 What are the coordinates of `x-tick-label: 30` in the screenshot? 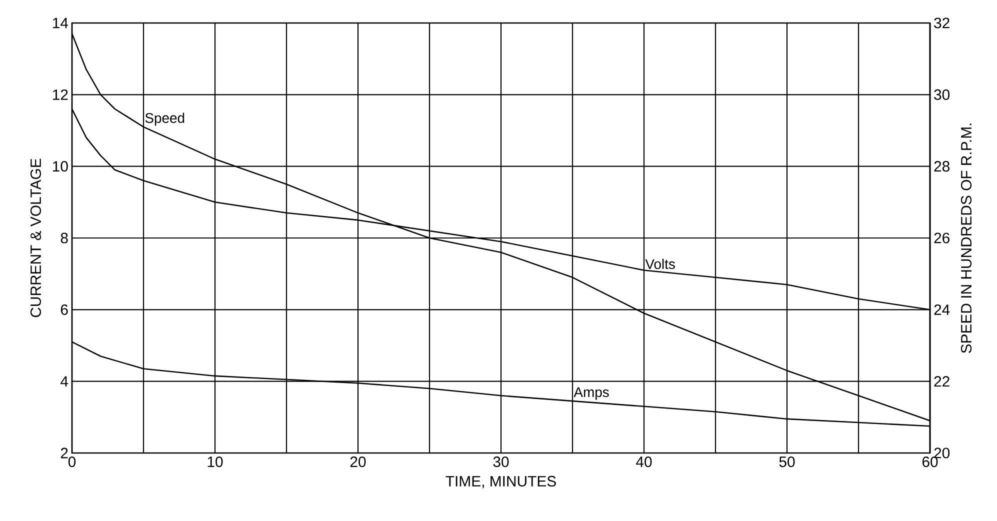 It's located at (501, 462).